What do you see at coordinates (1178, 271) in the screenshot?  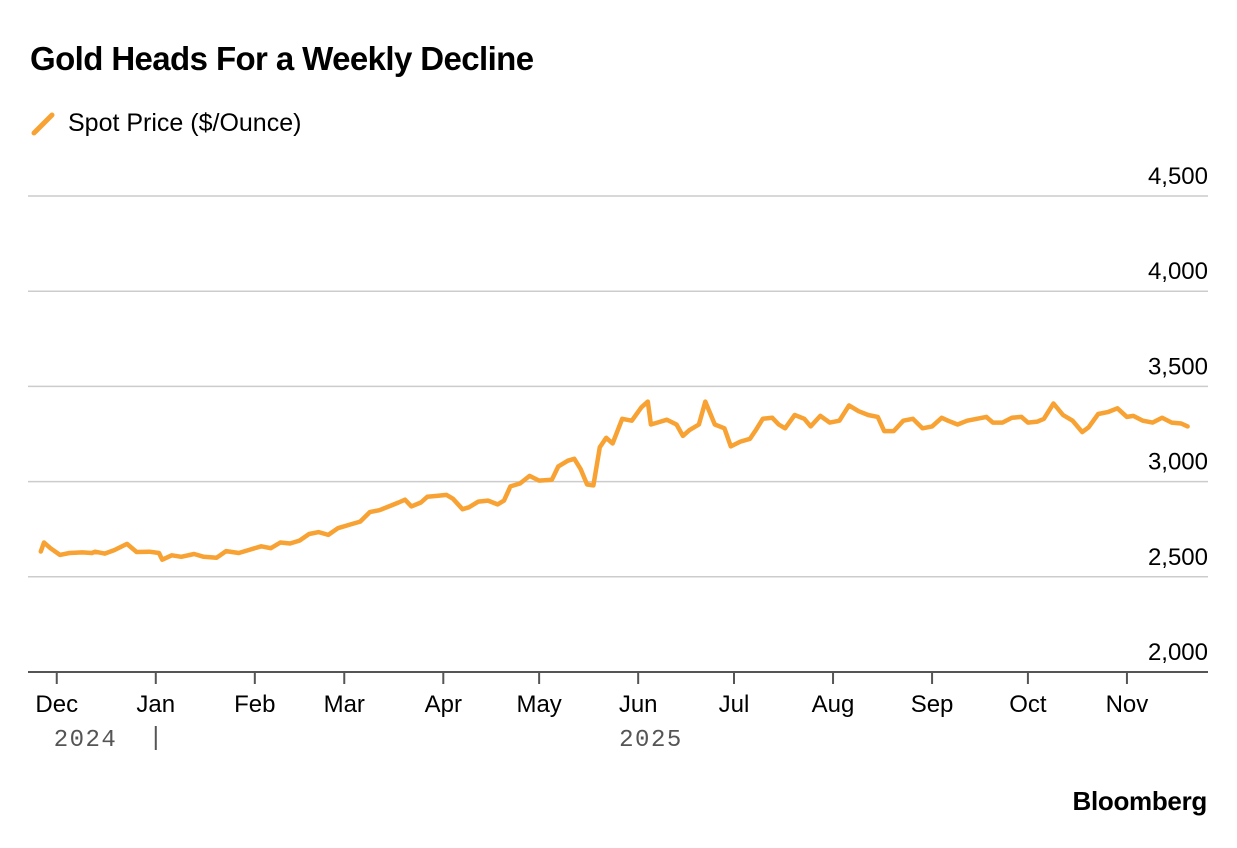 I see `y-tick-label: 4,000` at bounding box center [1178, 271].